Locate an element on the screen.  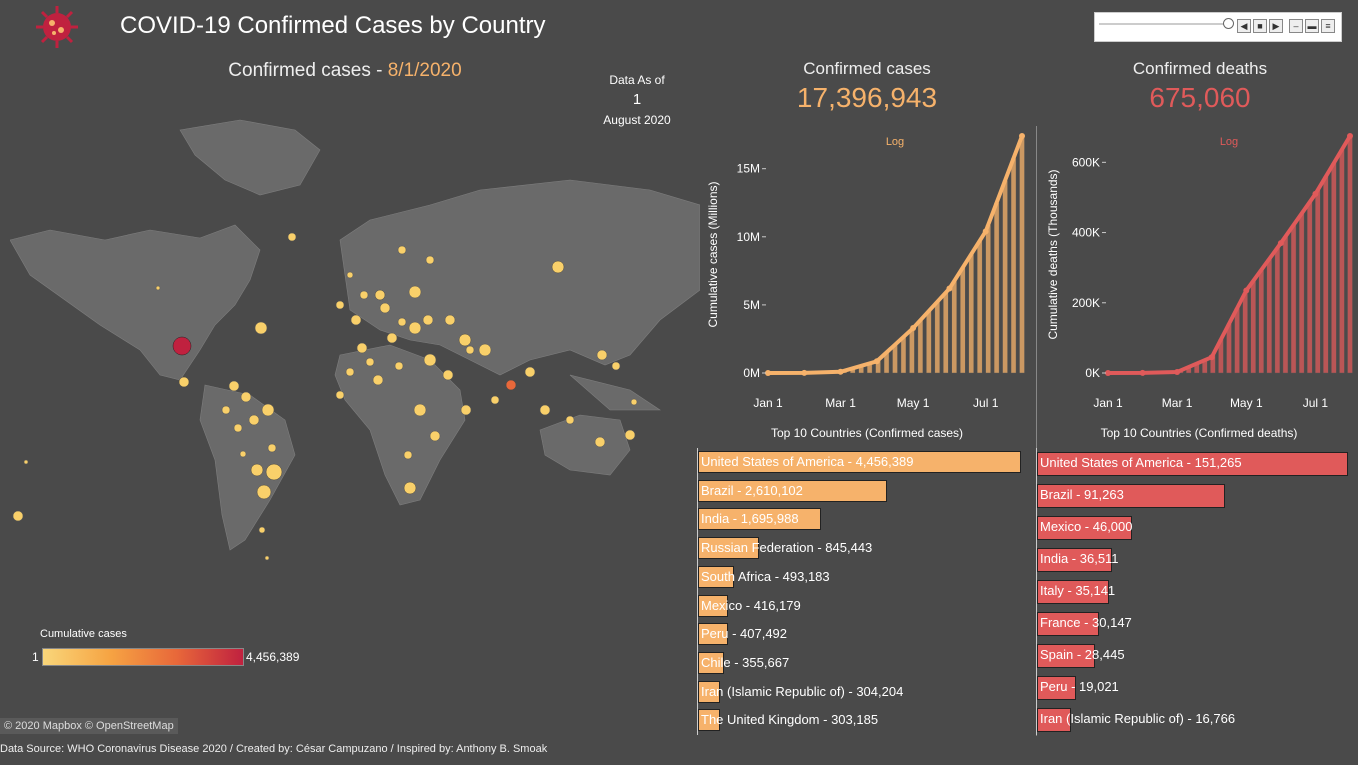
bar-row: Brazil - 91,263 is located at coordinates (1197, 496).